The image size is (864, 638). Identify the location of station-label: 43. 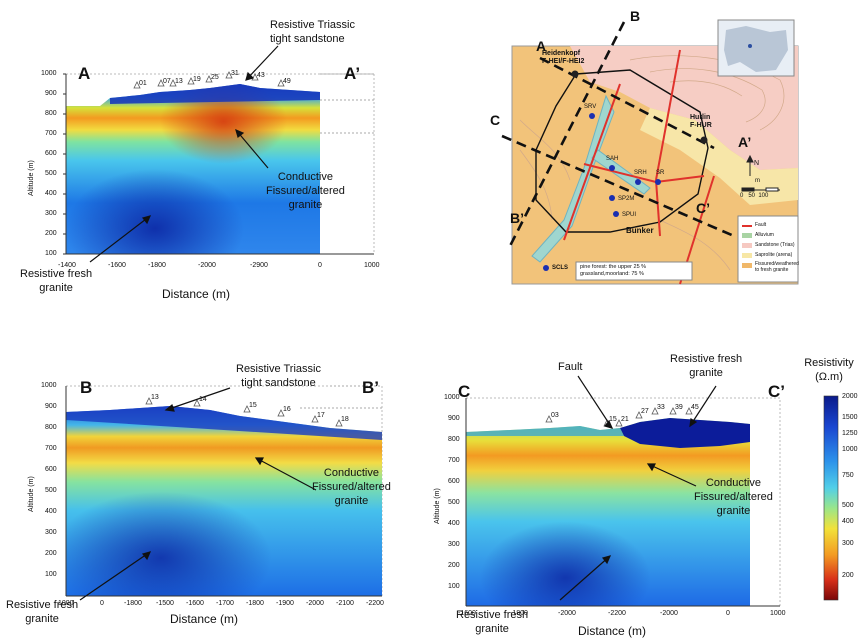
(261, 75).